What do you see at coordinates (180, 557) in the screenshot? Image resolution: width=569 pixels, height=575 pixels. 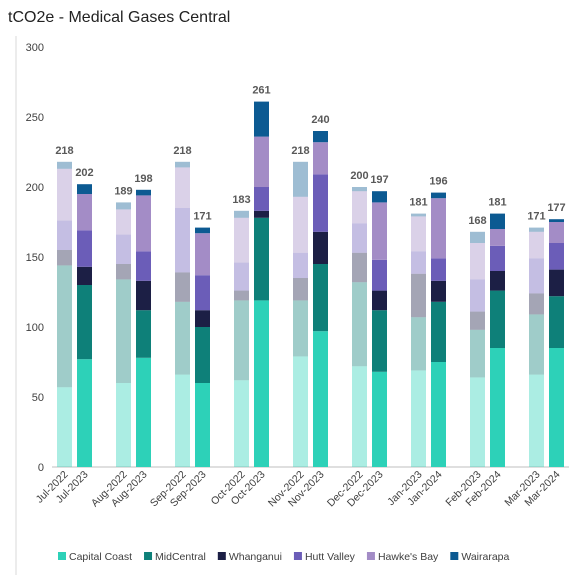 I see `legend-label: MidCentral` at bounding box center [180, 557].